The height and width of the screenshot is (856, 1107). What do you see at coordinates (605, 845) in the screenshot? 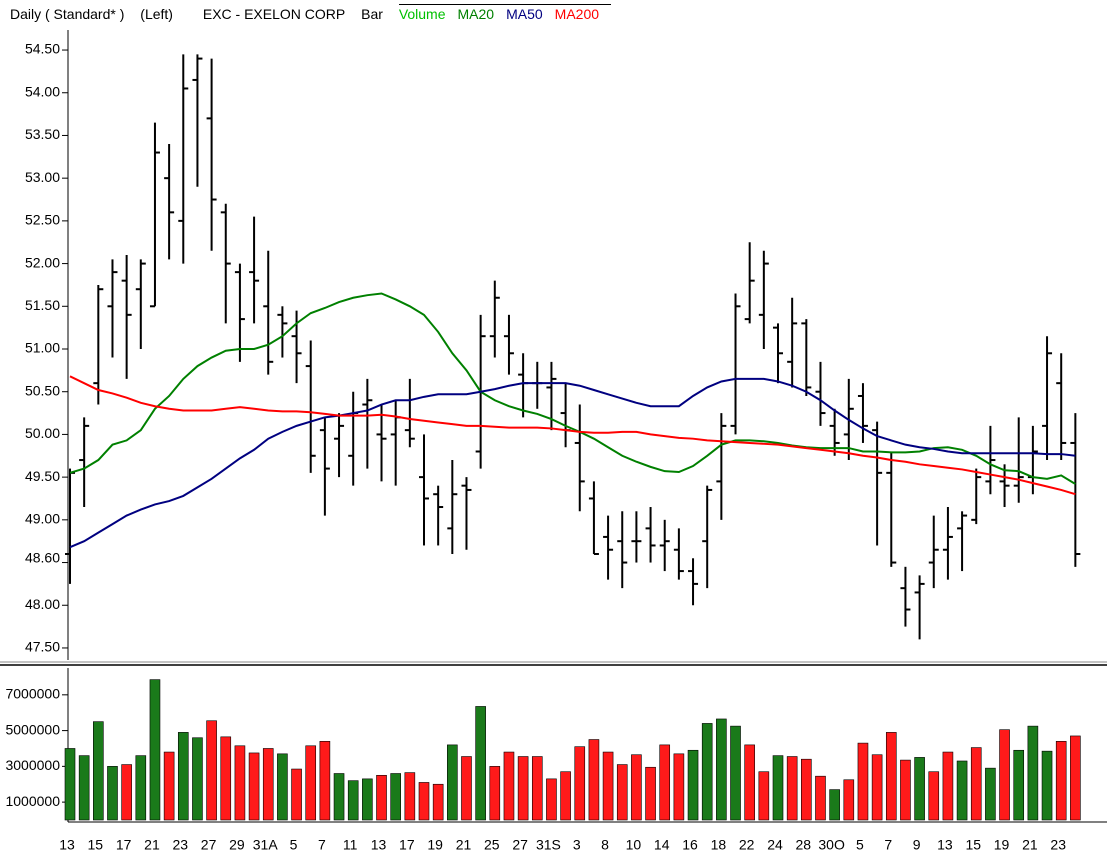
I see `x-tick-label: 8` at bounding box center [605, 845].